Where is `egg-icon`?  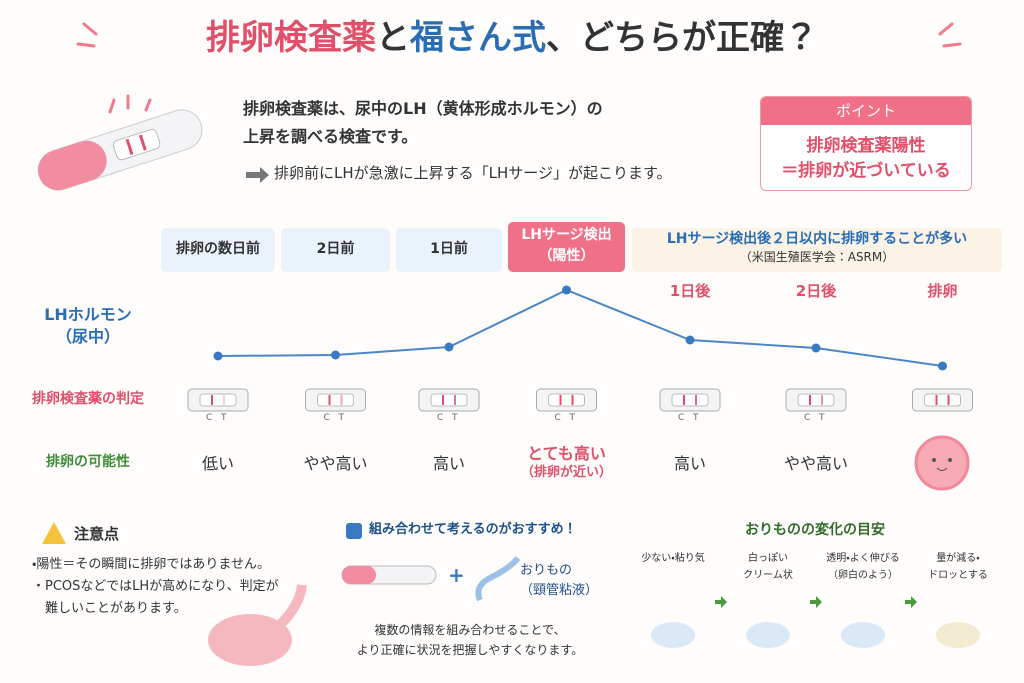 egg-icon is located at coordinates (942, 463).